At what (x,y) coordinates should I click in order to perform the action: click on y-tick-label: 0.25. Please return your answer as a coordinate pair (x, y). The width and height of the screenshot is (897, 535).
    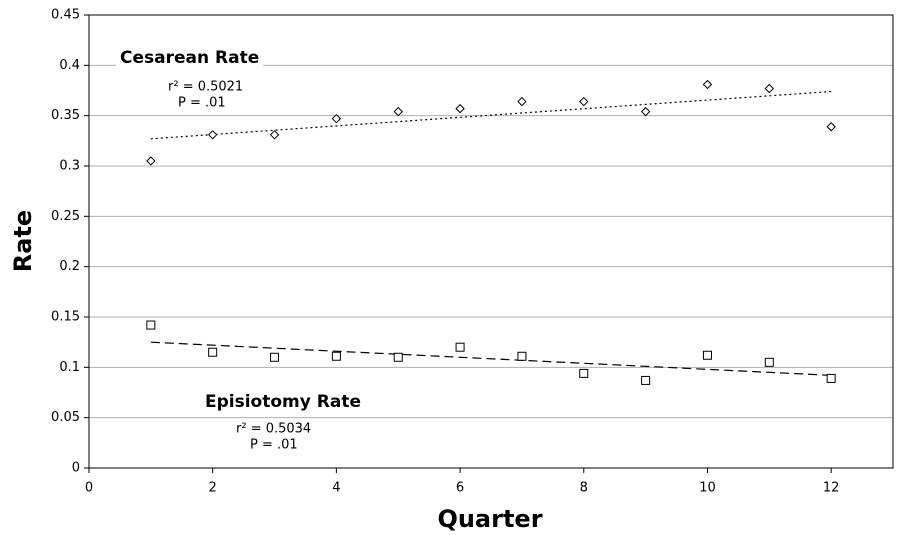
    Looking at the image, I should click on (65, 216).